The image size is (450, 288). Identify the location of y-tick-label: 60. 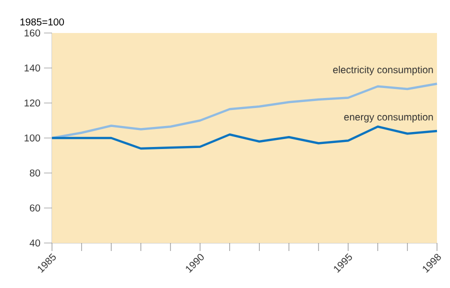
(35, 208).